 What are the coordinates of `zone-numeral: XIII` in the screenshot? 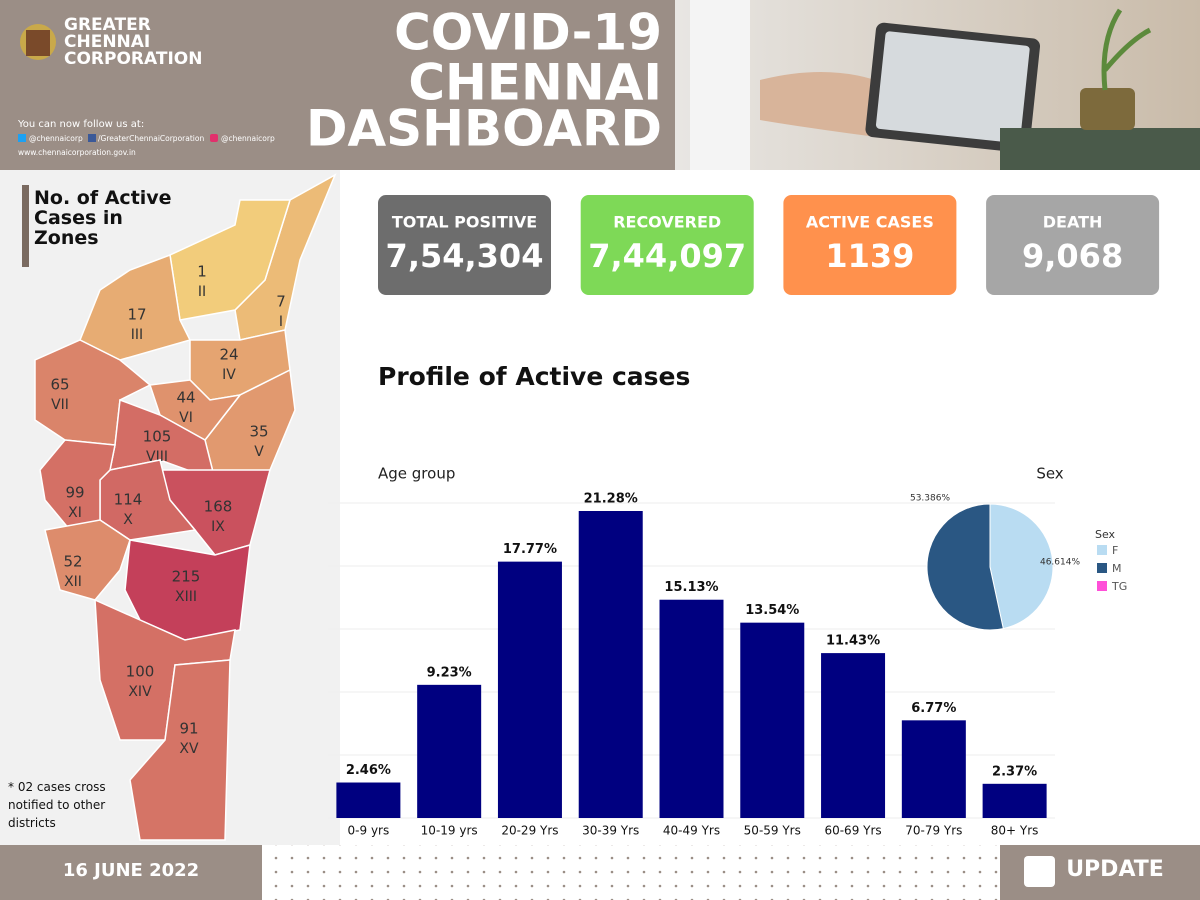 It's located at (186, 597).